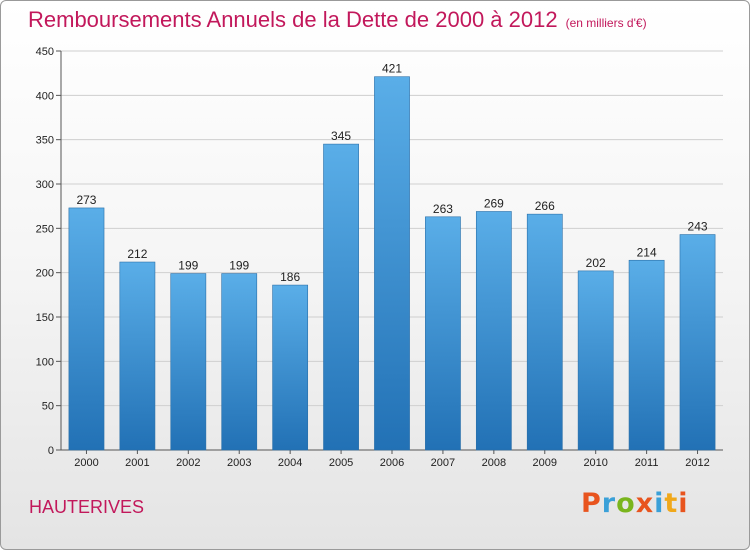 Image resolution: width=750 pixels, height=550 pixels. Describe the element at coordinates (493, 331) in the screenshot. I see `bar-2008` at that location.